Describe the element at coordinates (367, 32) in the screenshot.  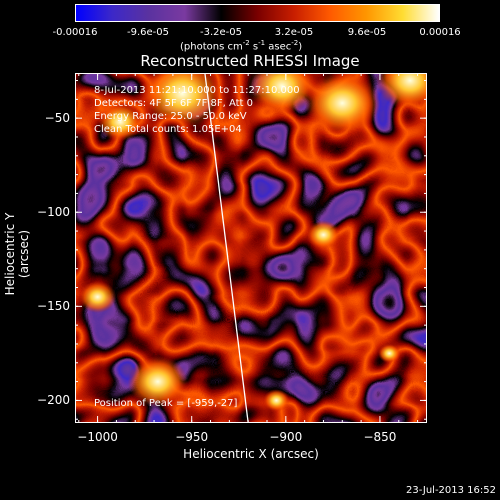
I see `colorbar-tick-label: 9.6e-05` at that location.